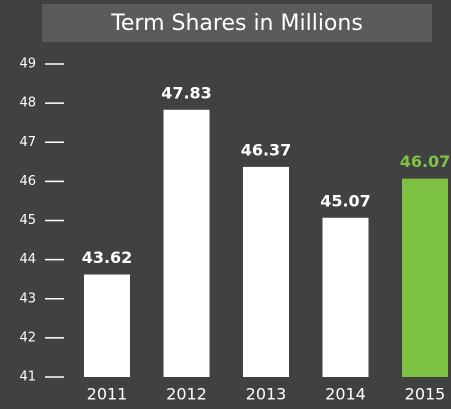 Image resolution: width=451 pixels, height=409 pixels. I want to click on y-tick-label: 42, so click(27, 337).